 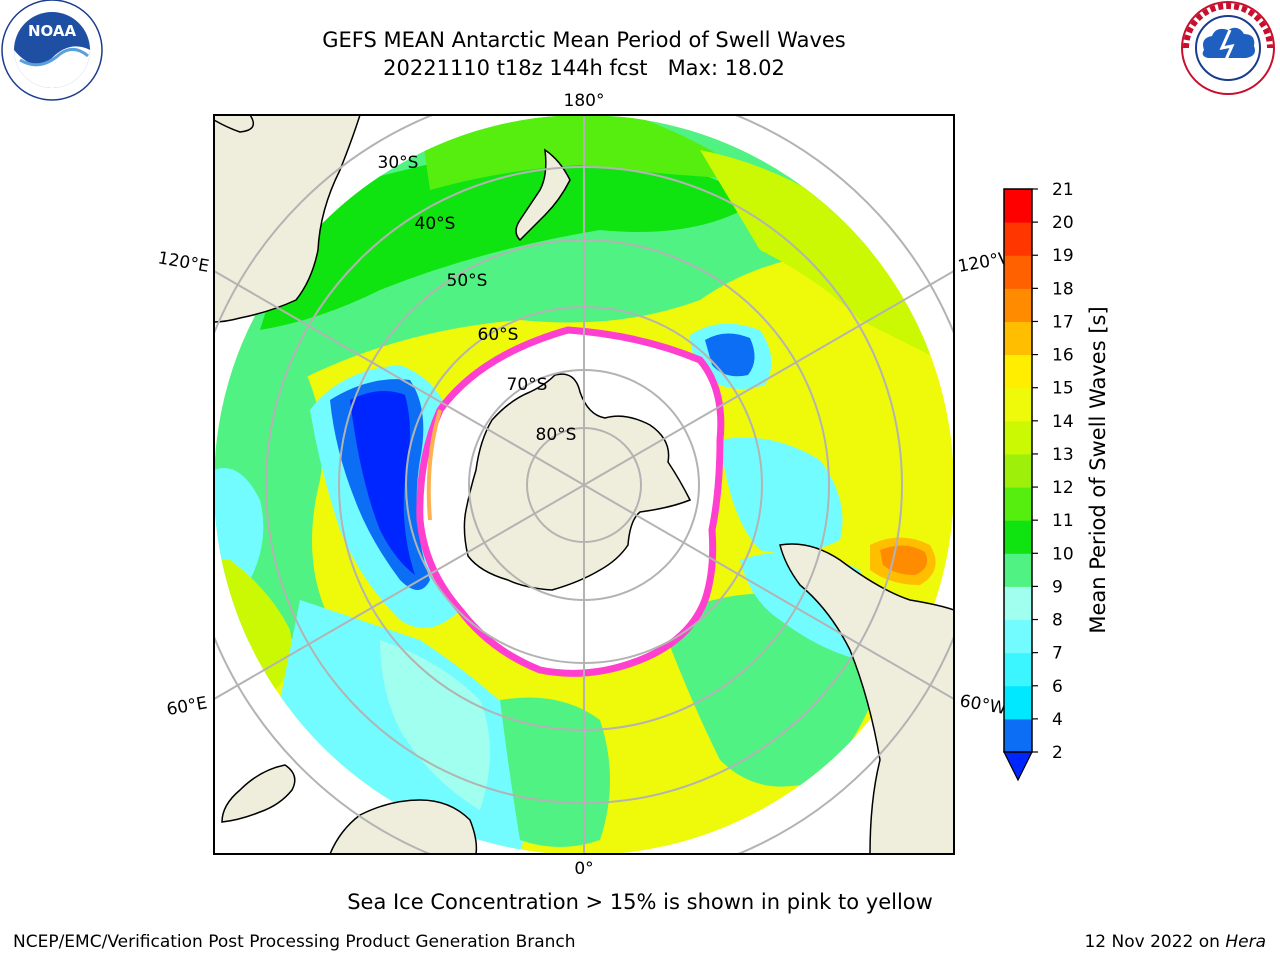 I want to click on lon-label-60w: 60°W, so click(x=983, y=705).